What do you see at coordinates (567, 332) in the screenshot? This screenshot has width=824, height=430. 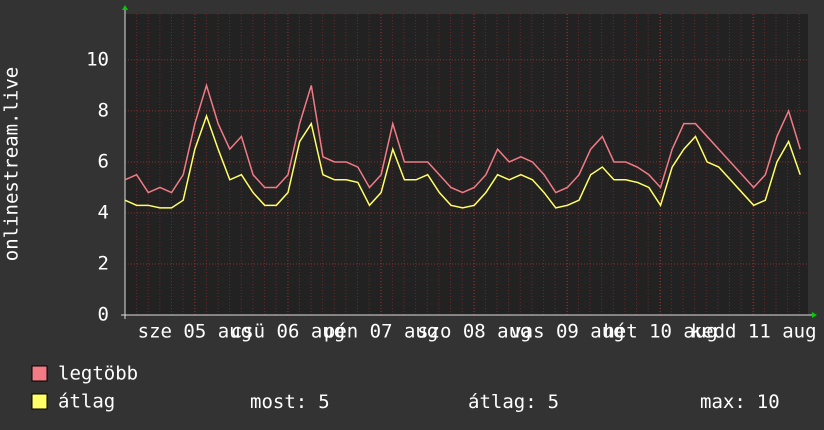 I see `x-tick-label: vas 09 aug` at bounding box center [567, 332].